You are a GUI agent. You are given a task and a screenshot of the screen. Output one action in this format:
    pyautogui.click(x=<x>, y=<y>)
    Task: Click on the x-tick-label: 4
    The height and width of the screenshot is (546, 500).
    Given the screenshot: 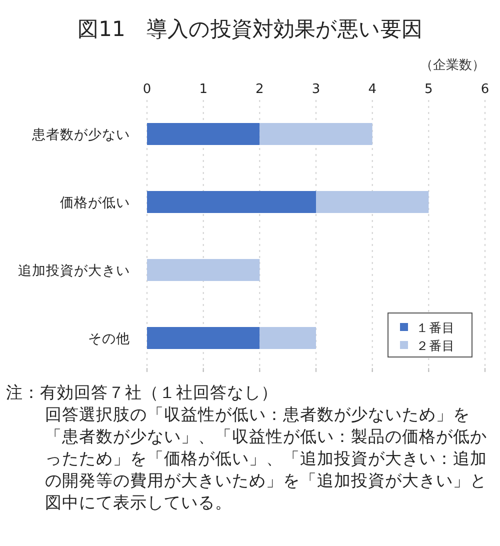 What is the action you would take?
    pyautogui.click(x=372, y=89)
    